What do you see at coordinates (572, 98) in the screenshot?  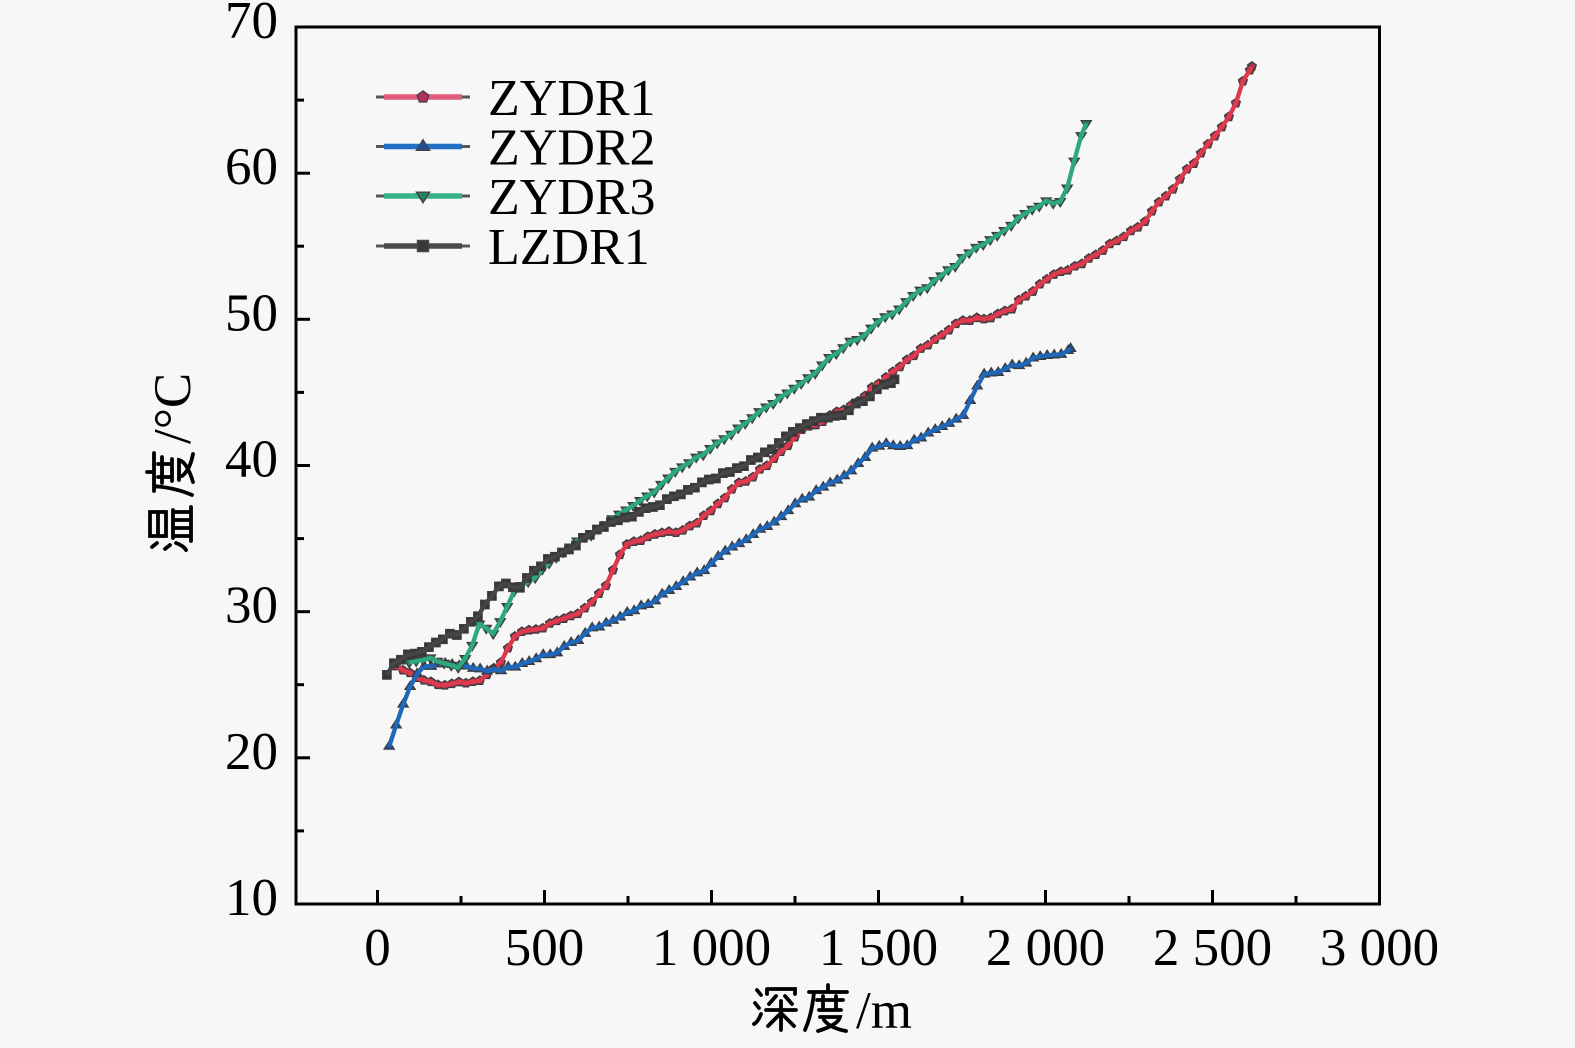 I see `svg-text: ZYDR1` at bounding box center [572, 98].